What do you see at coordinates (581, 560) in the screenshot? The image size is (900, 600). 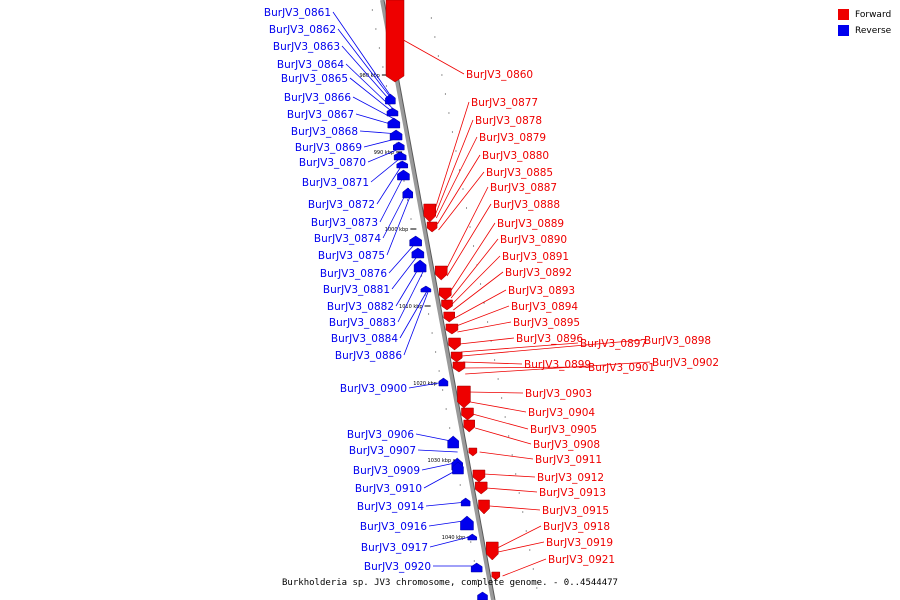 I see `forward-gene-label: BurJV3_0921` at bounding box center [581, 560].